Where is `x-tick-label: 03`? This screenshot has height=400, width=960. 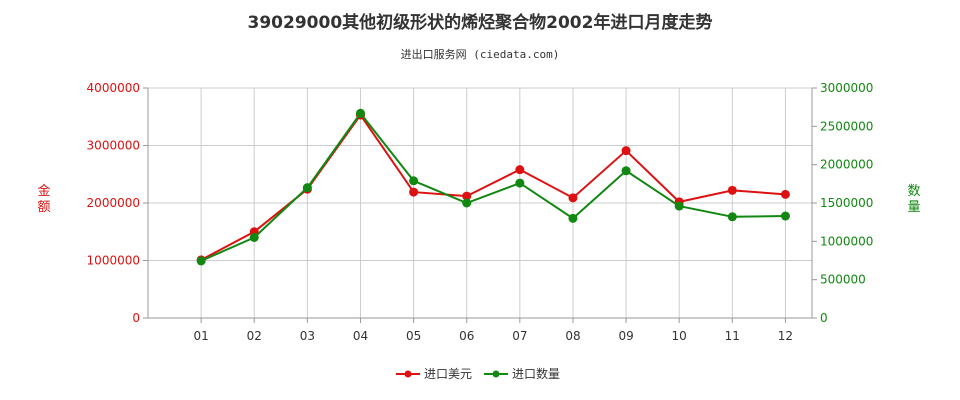 x-tick-label: 03 is located at coordinates (307, 336).